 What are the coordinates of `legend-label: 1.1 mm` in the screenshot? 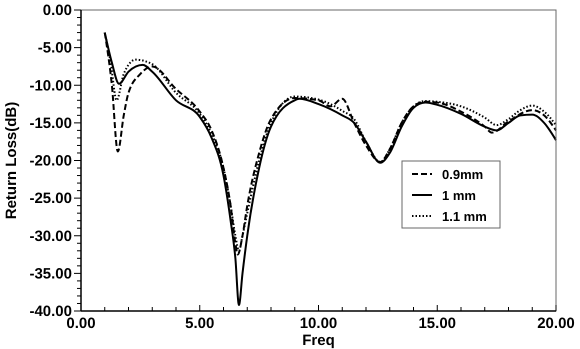 It's located at (464, 216).